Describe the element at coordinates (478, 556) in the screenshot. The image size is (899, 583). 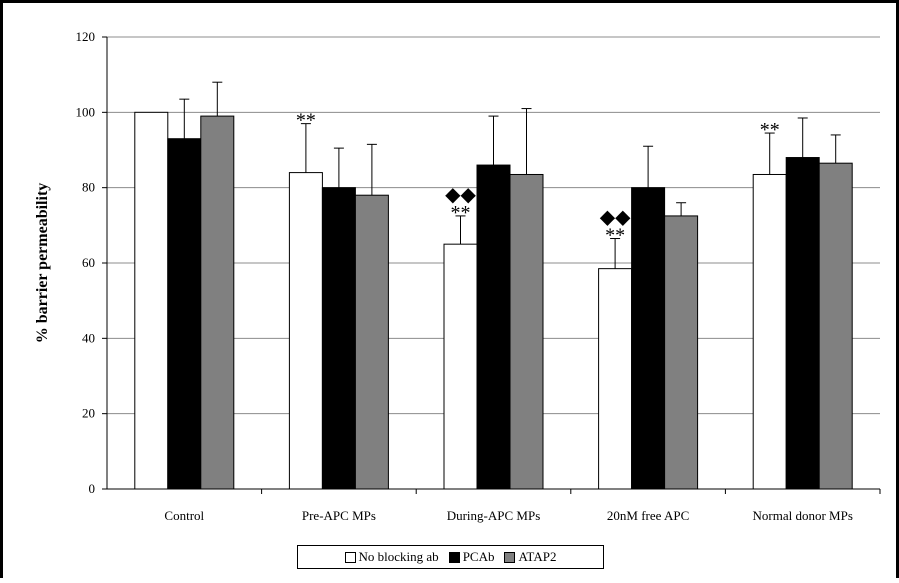
I see `legend-label: PCAb` at that location.